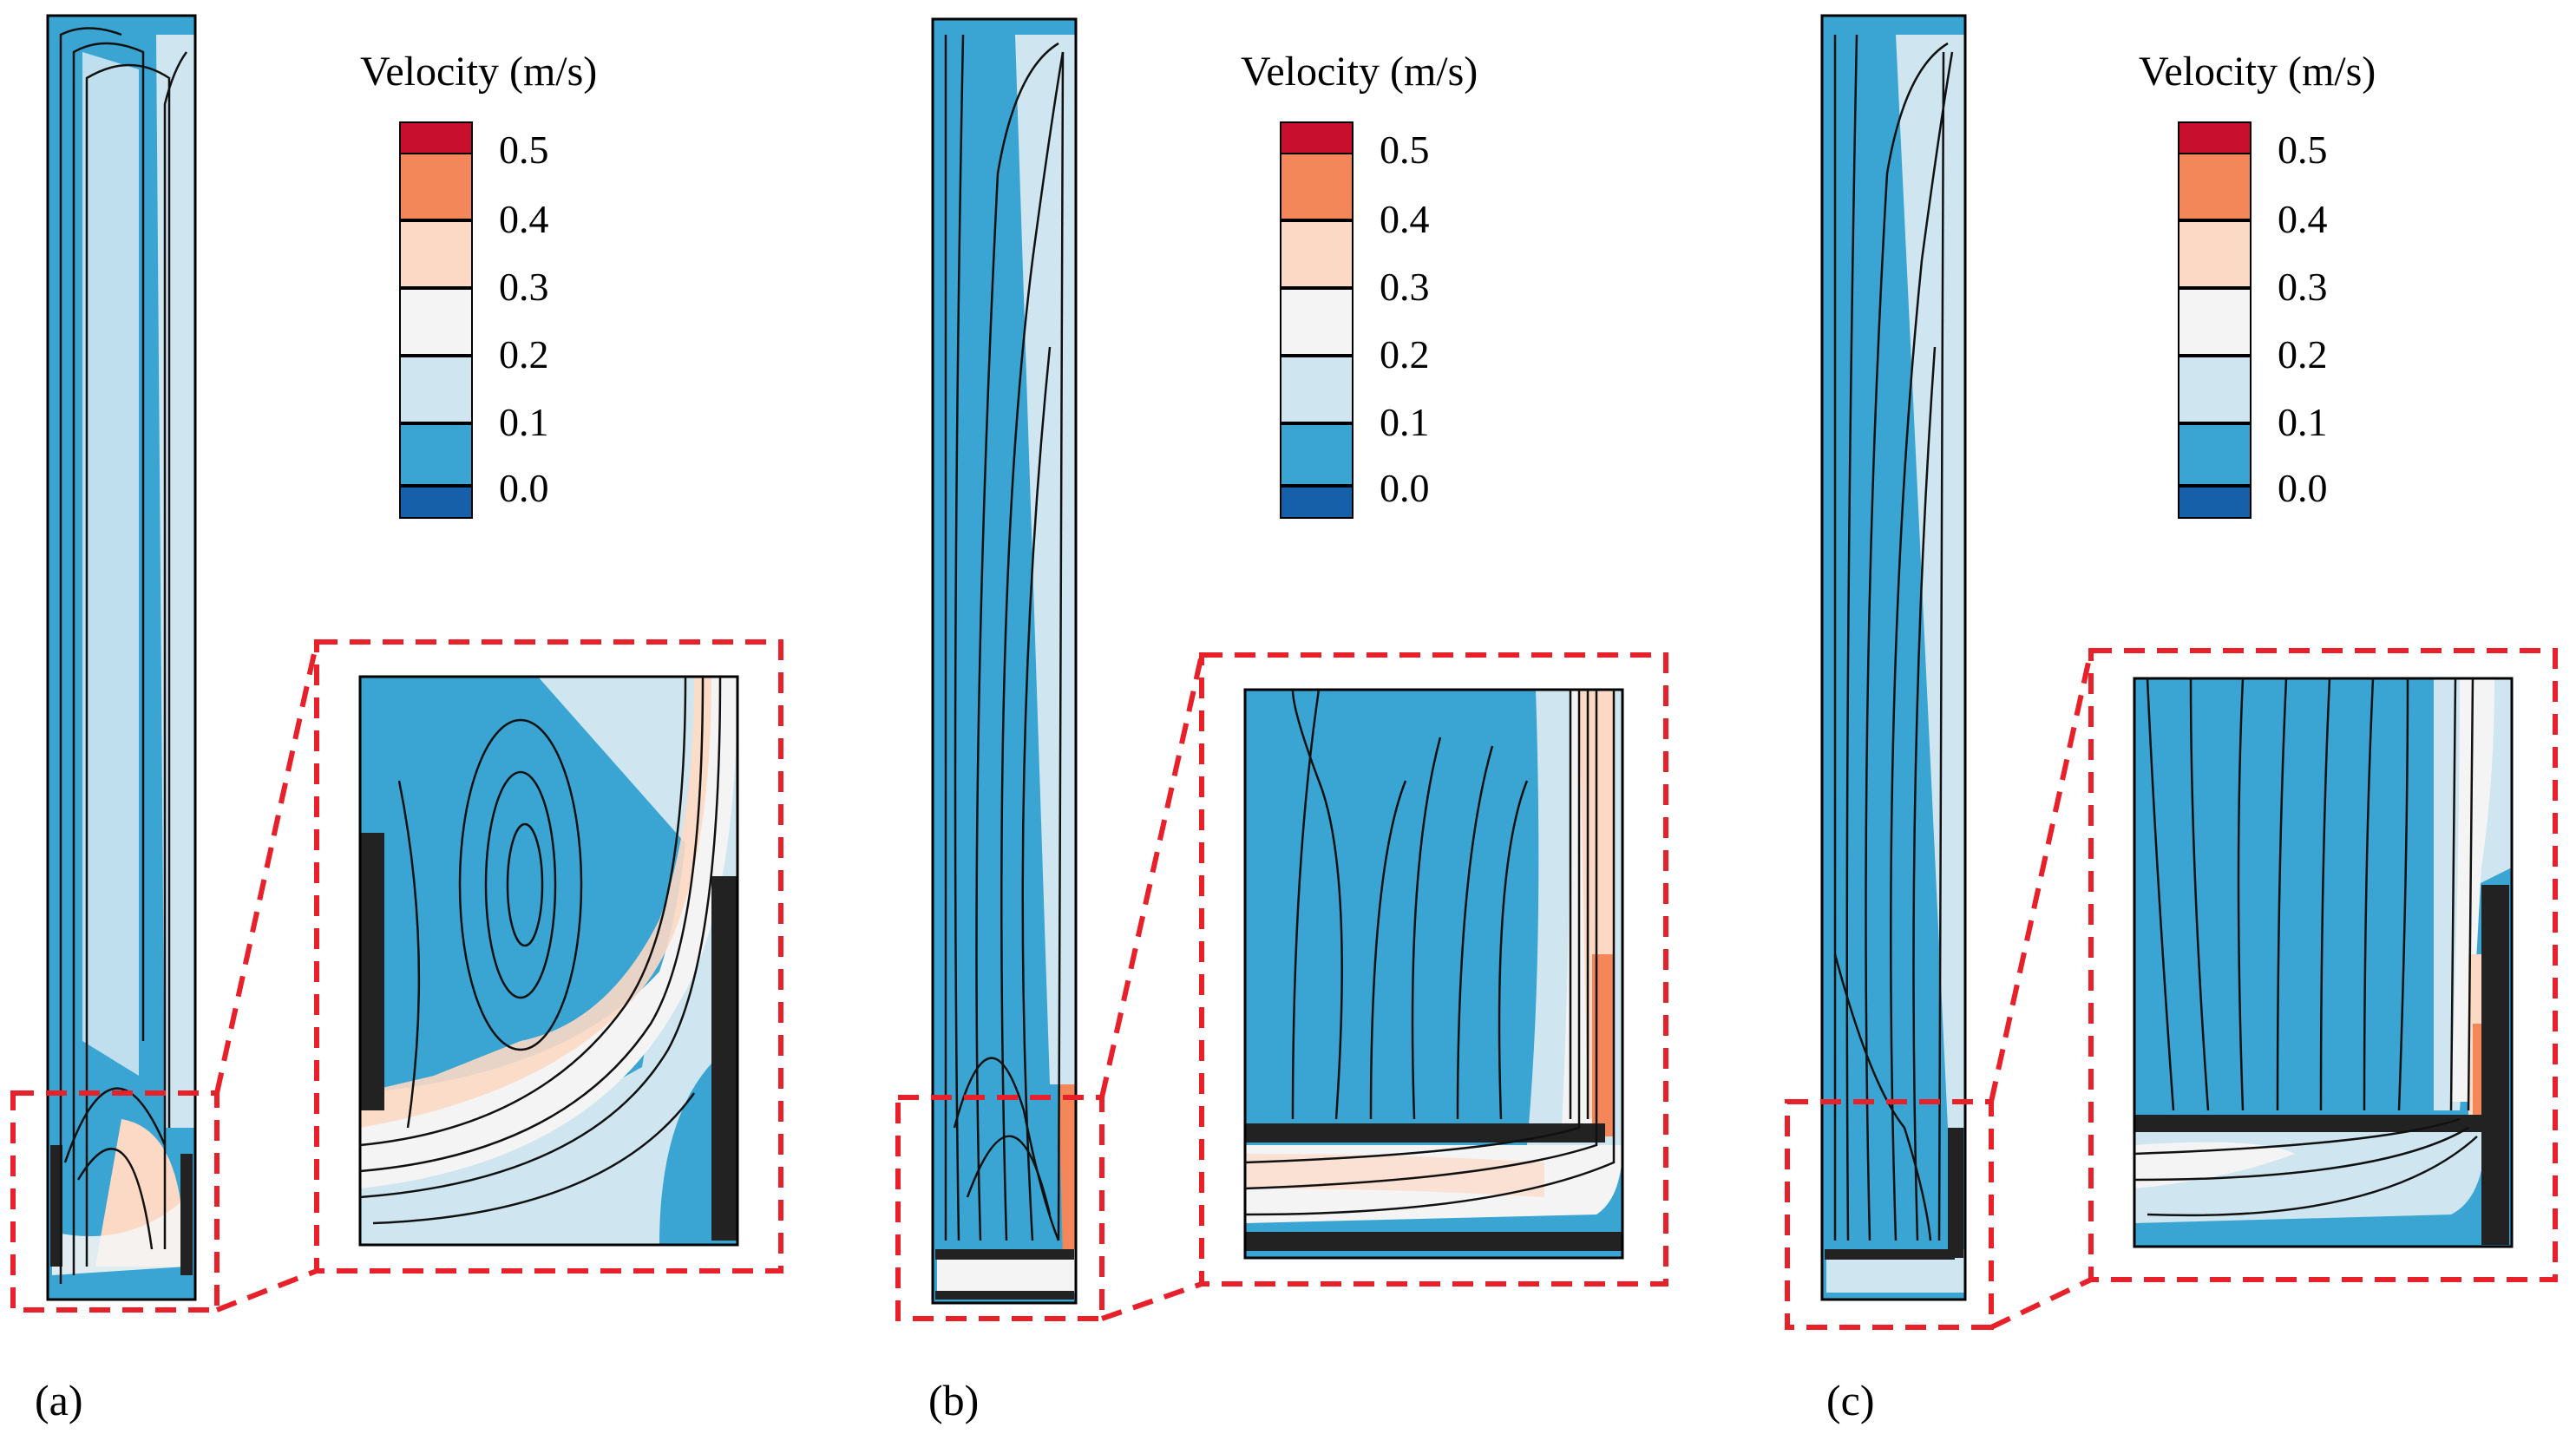 This screenshot has width=2576, height=1447. Describe the element at coordinates (1433, 974) in the screenshot. I see `zoom-inset-b` at that location.